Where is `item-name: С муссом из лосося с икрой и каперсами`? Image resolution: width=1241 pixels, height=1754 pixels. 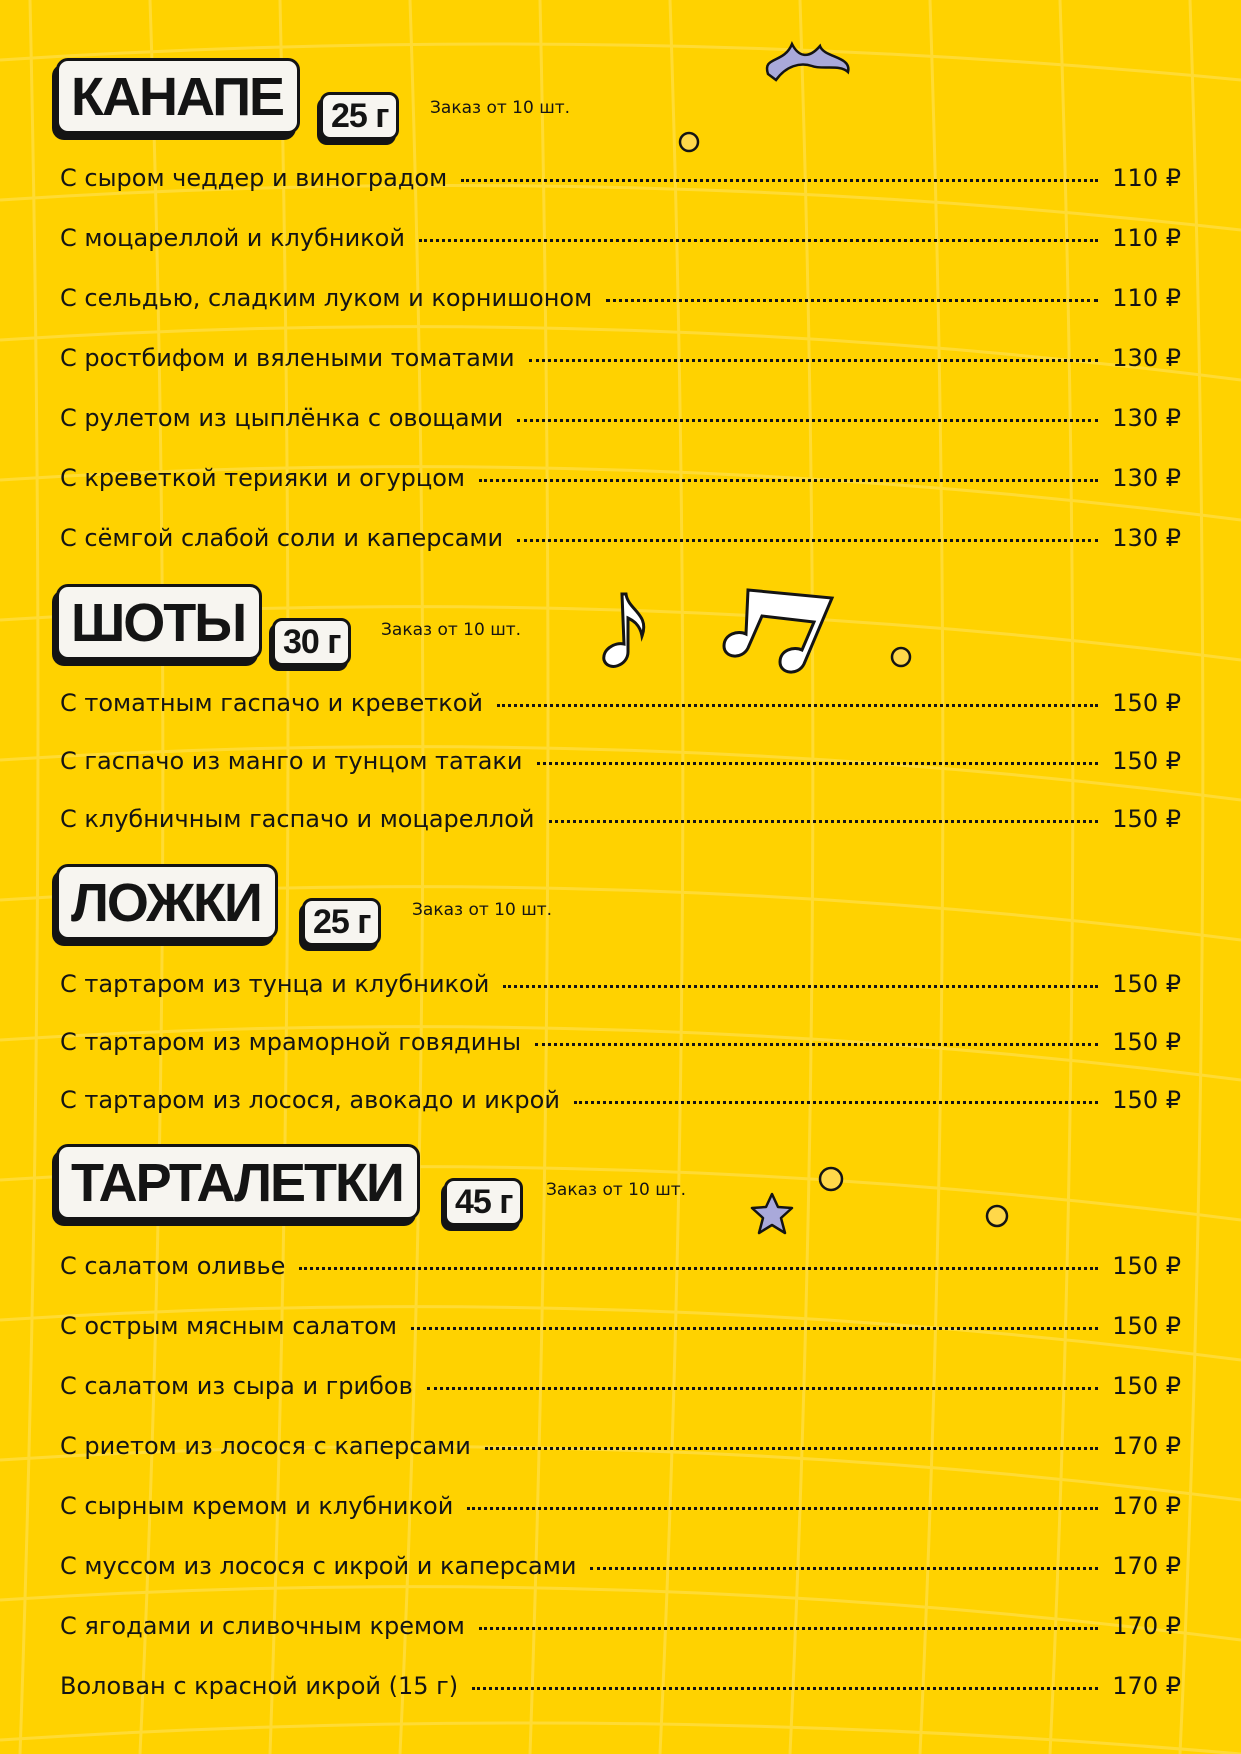 item-name: С муссом из лосося с икрой и каперсами is located at coordinates (318, 1566).